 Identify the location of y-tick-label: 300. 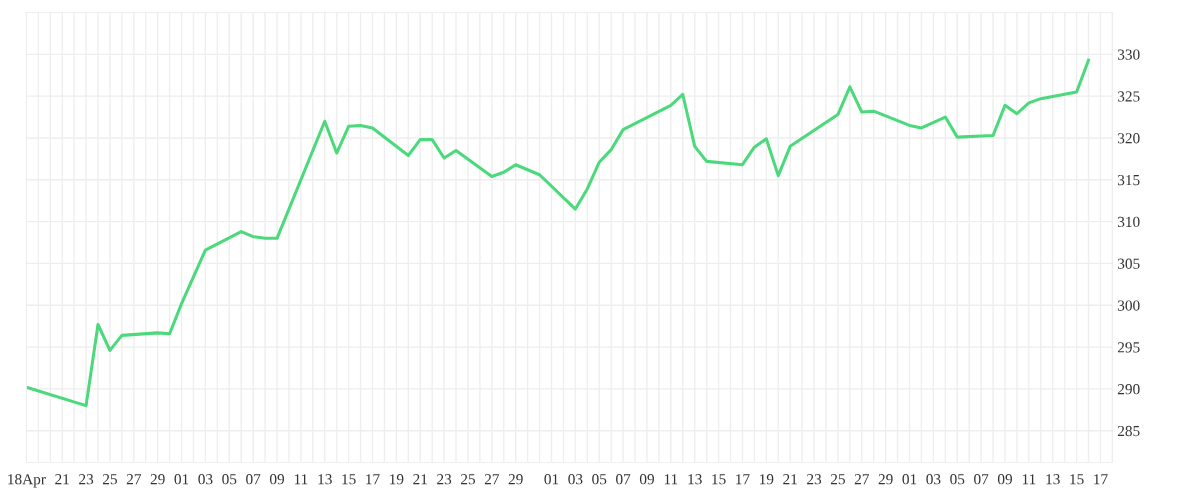
(1128, 305).